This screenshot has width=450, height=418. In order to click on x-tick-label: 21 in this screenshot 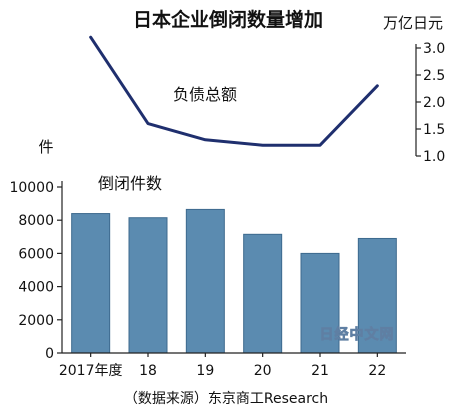, I will do `click(320, 371)`.